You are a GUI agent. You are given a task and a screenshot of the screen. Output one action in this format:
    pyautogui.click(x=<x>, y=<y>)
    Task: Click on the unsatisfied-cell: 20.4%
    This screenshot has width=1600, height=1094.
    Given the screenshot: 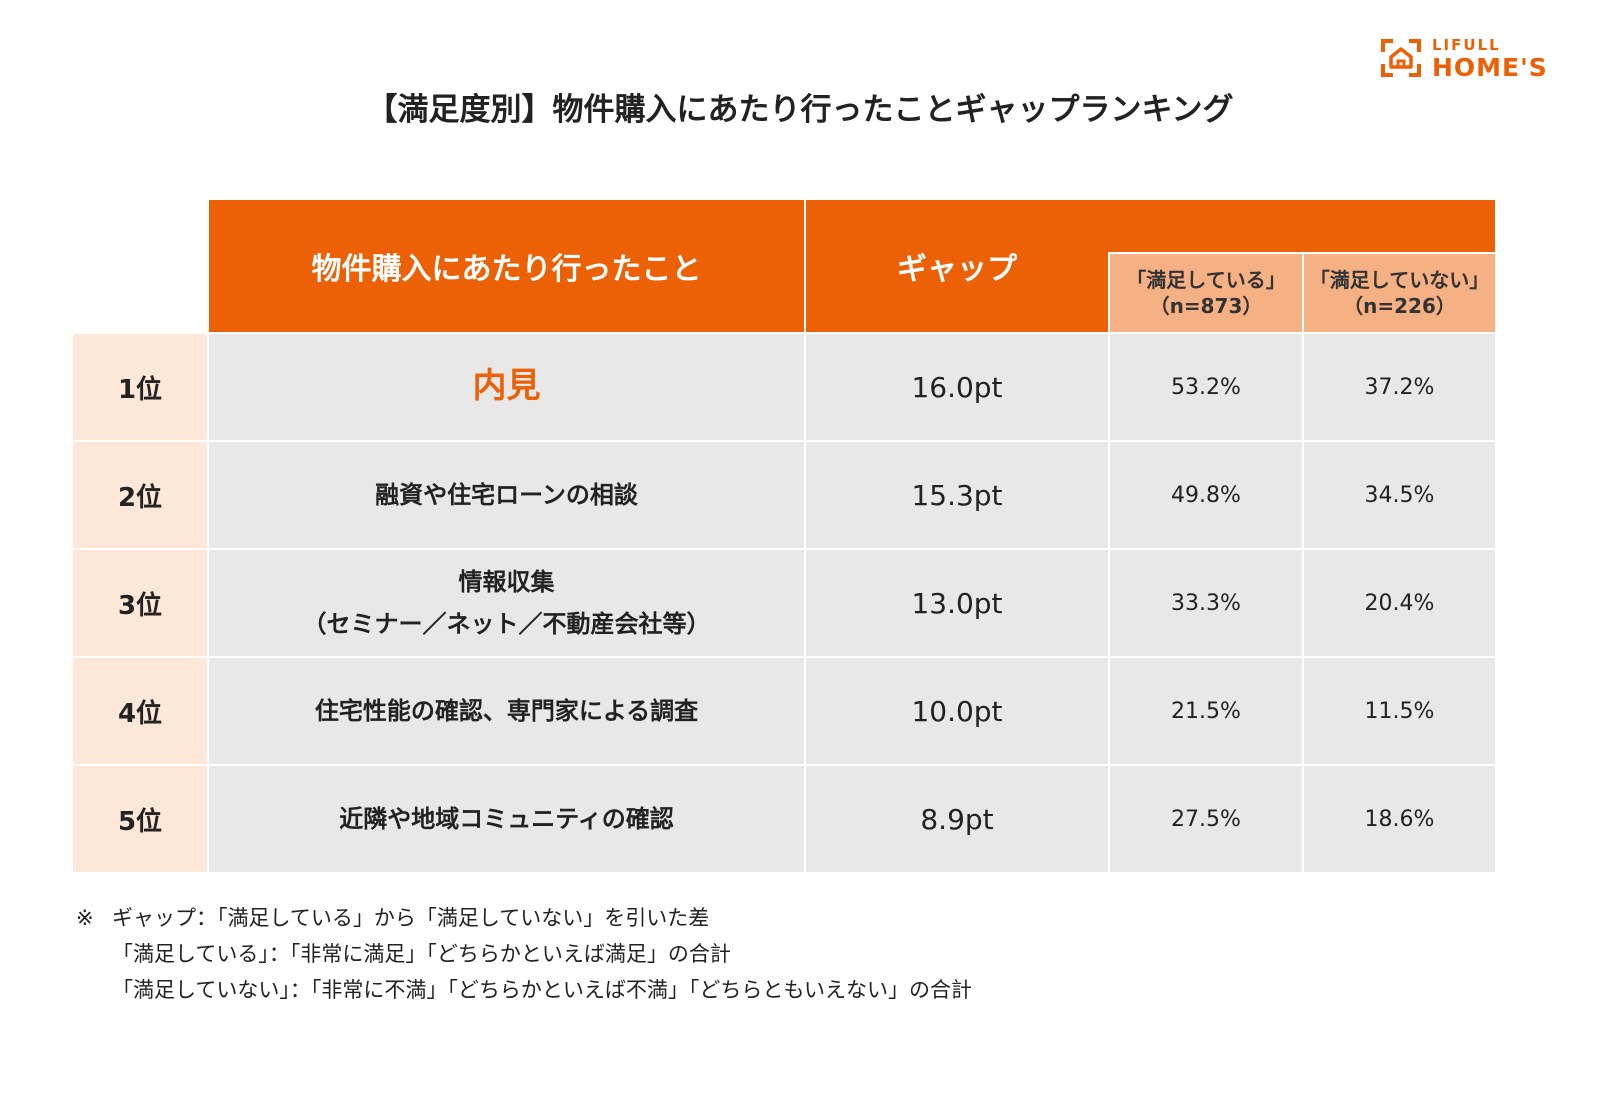 What is the action you would take?
    pyautogui.click(x=1399, y=603)
    